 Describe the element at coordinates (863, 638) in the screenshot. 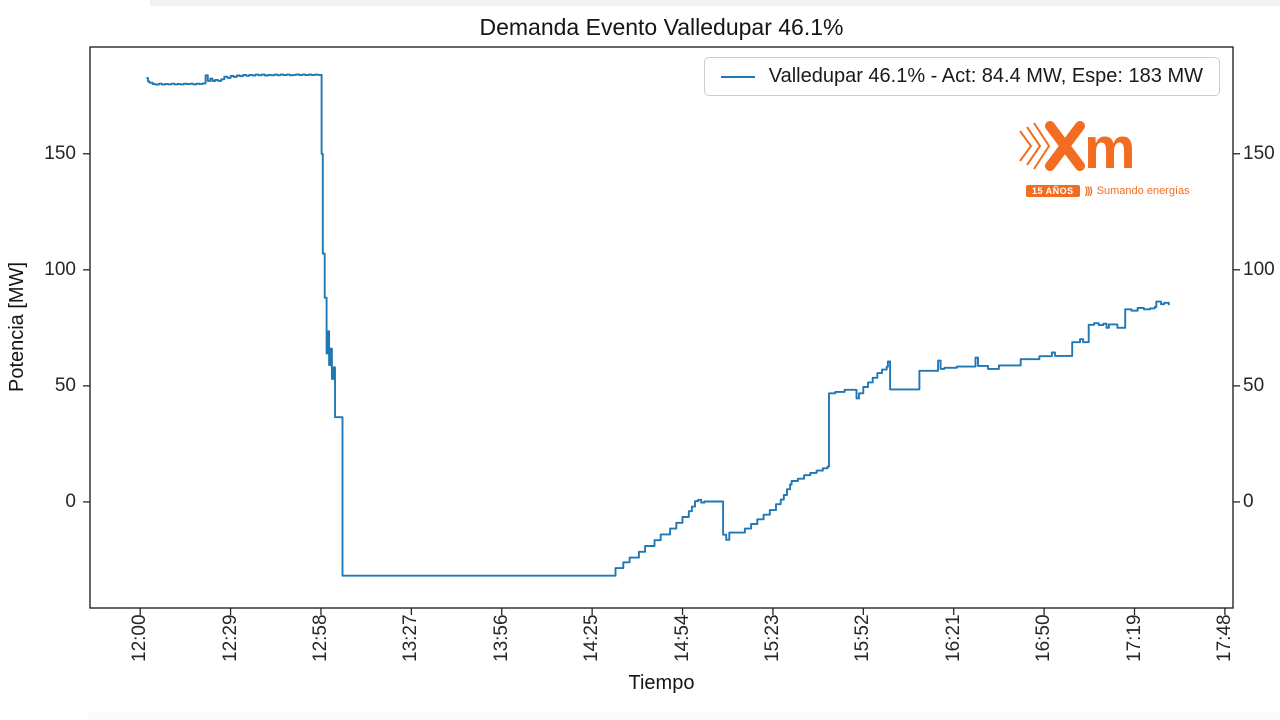

I see `x-tick-label: 15:52` at that location.